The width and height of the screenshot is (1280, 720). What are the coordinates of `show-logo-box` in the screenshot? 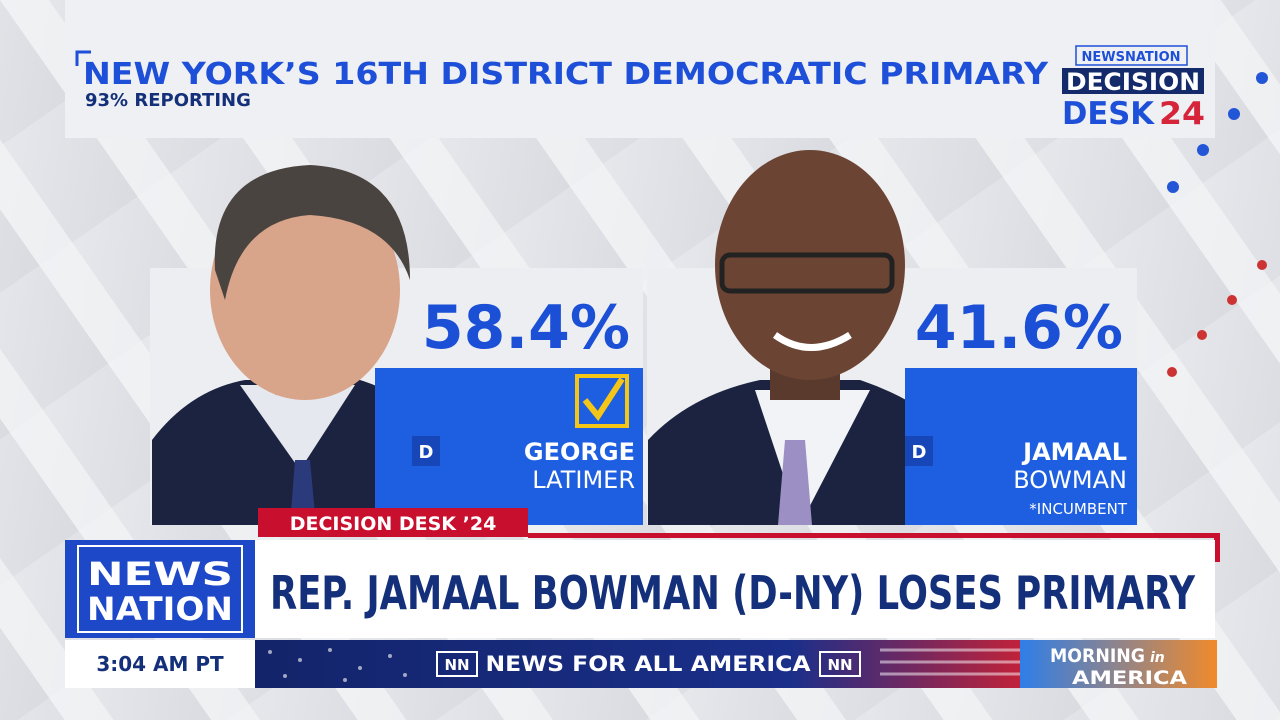 It's located at (1118, 664).